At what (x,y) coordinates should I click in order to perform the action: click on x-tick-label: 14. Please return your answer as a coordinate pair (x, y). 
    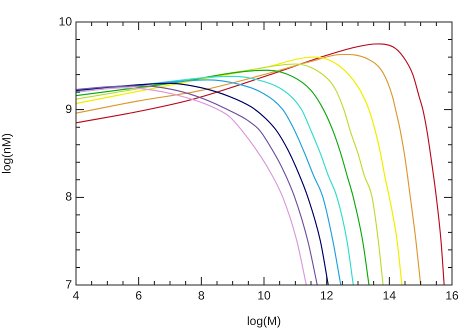
    Looking at the image, I should click on (389, 295).